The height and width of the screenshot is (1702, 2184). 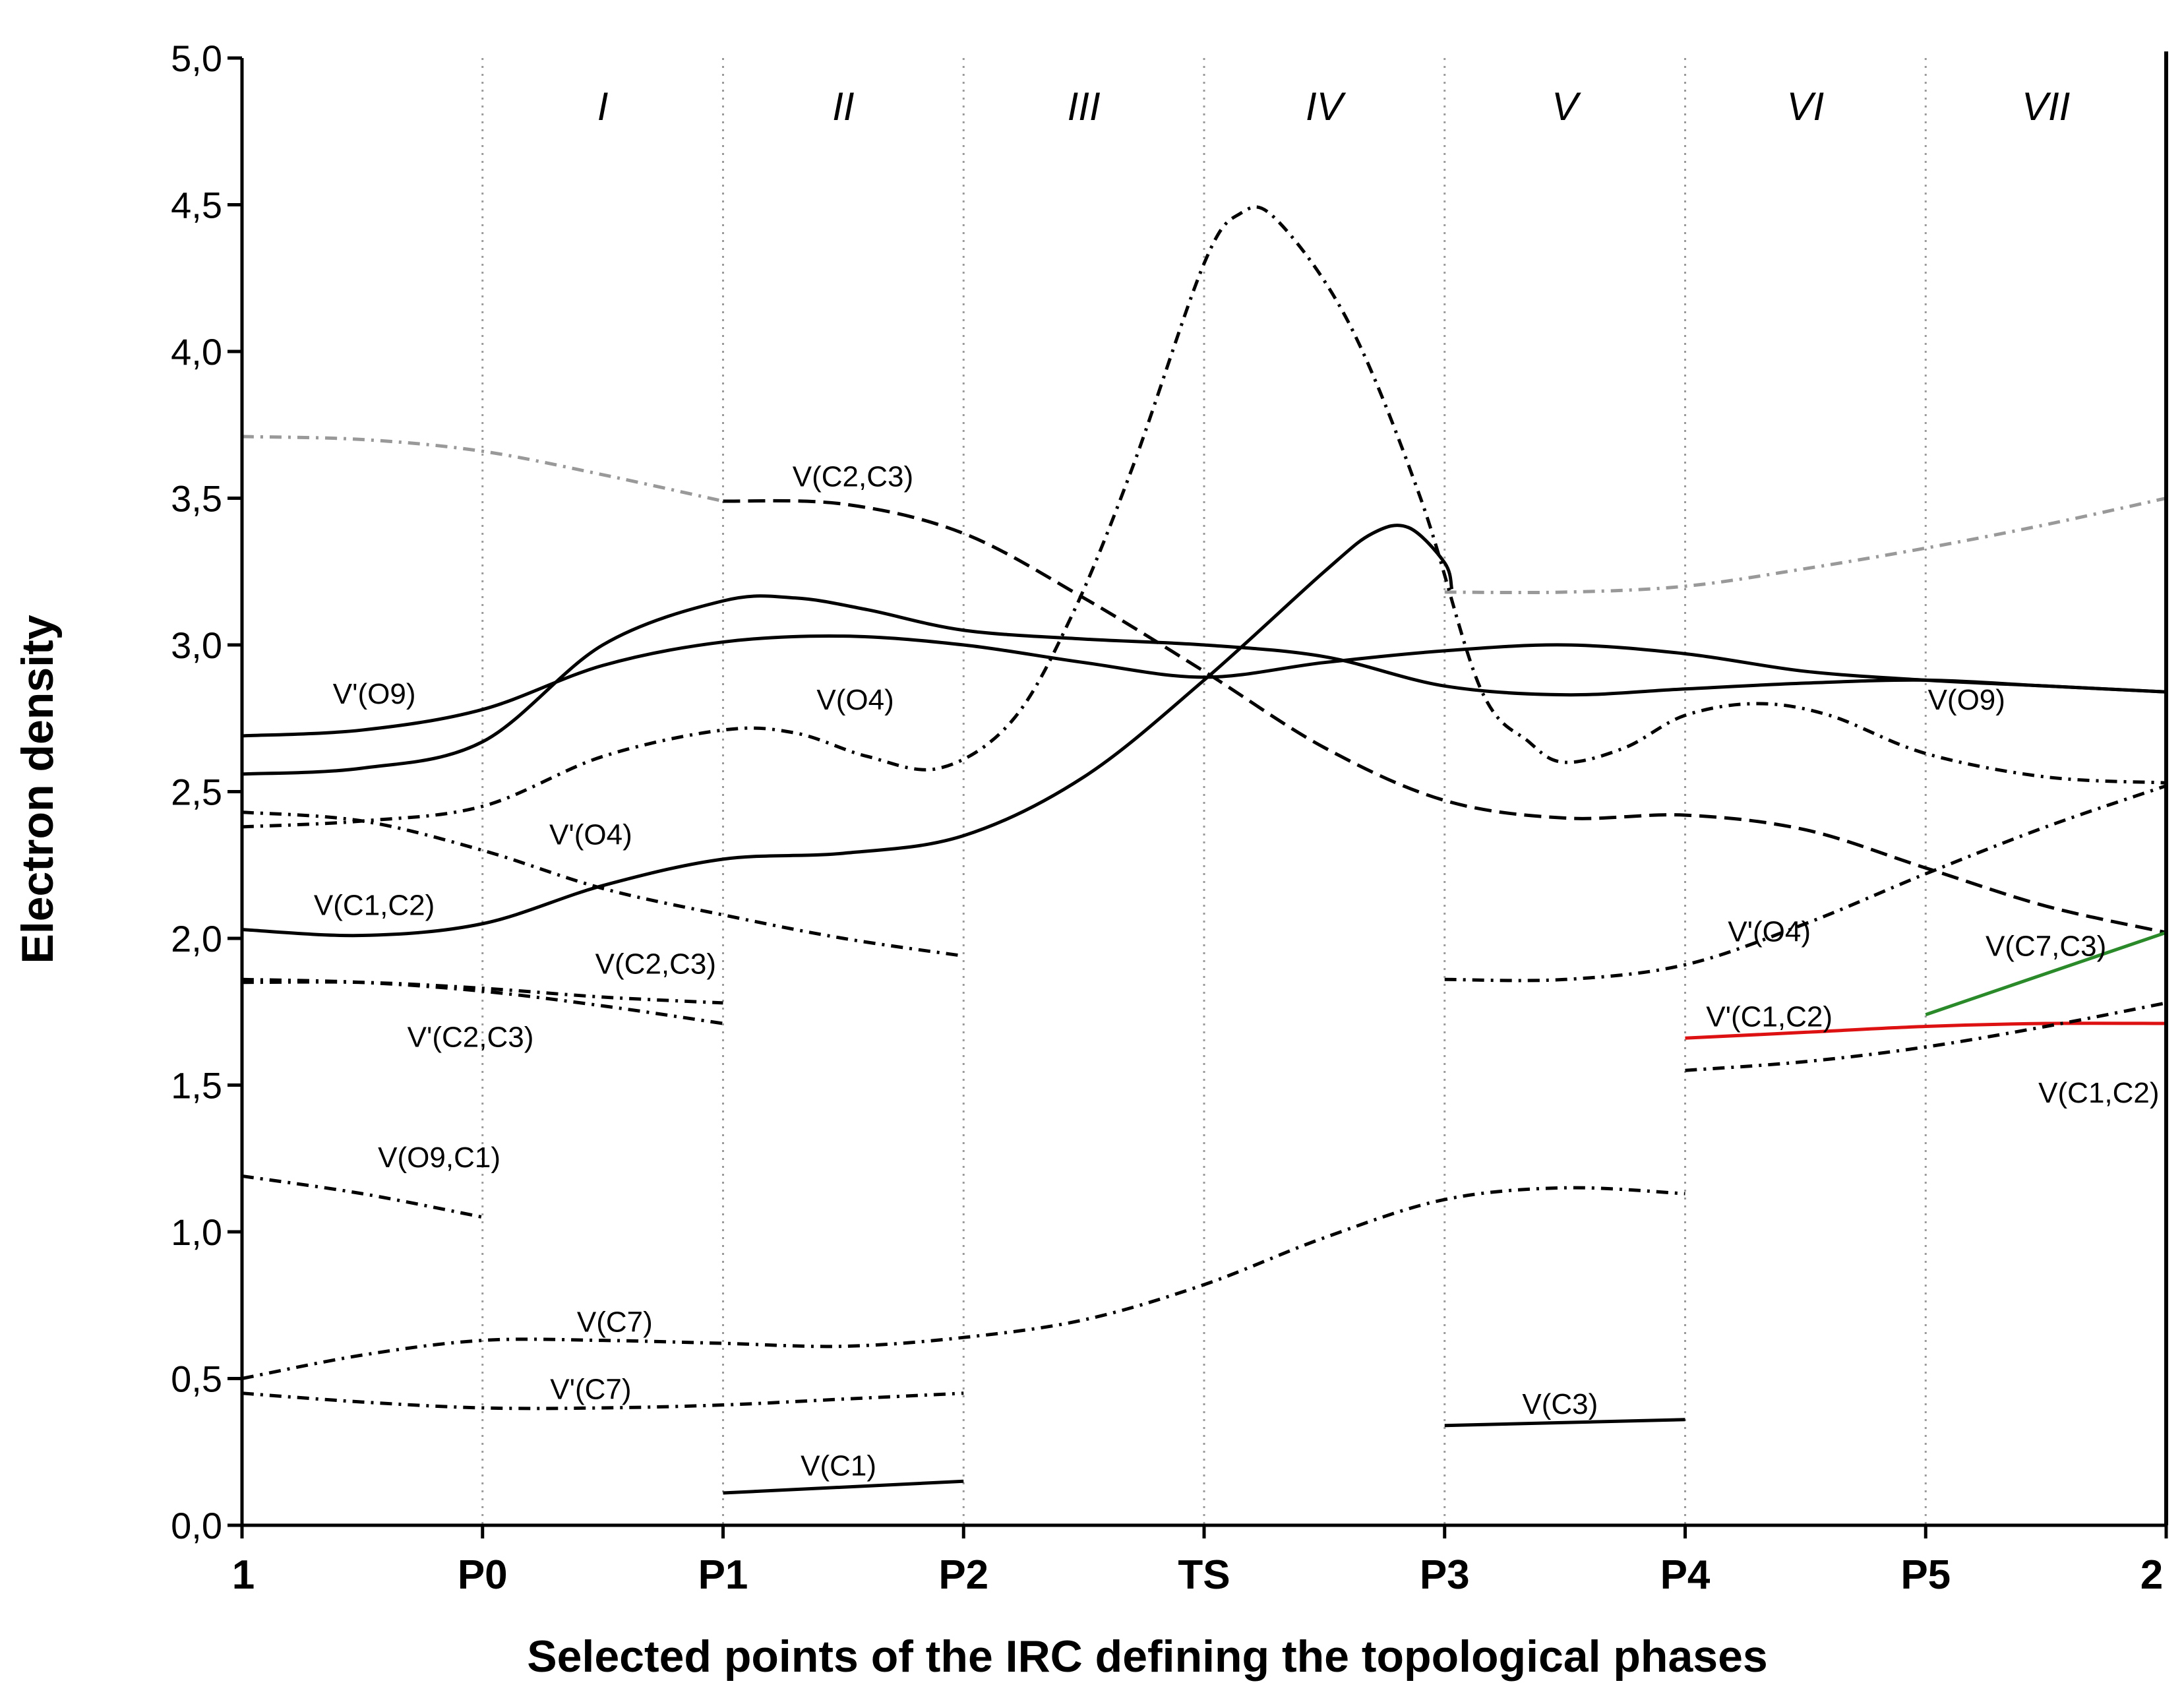 I want to click on x-tick-label: P2, so click(x=963, y=1575).